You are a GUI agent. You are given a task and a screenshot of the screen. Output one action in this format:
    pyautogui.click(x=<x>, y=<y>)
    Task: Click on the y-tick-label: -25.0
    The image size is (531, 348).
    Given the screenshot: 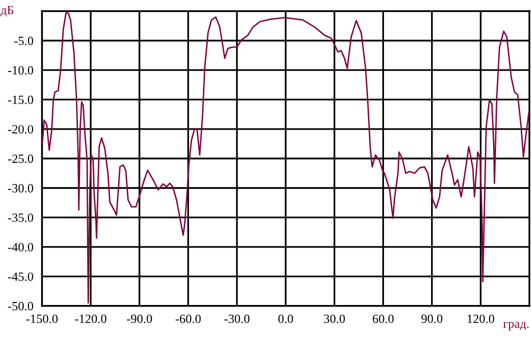 What is the action you would take?
    pyautogui.click(x=21, y=159)
    